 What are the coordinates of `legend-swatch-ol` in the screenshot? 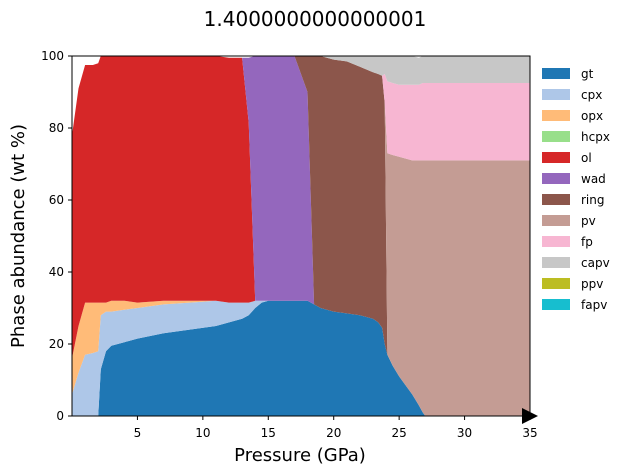 It's located at (556, 157).